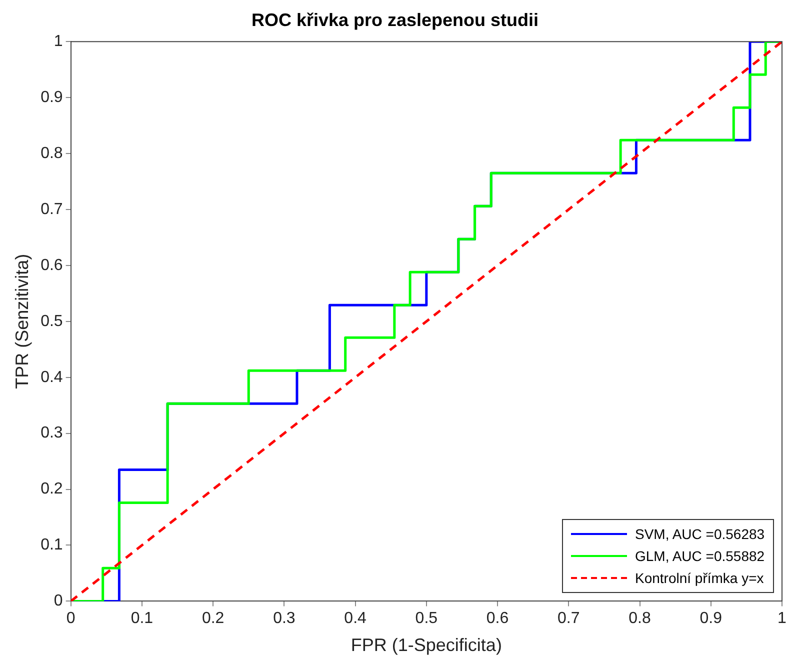 Image resolution: width=794 pixels, height=663 pixels. Describe the element at coordinates (51, 489) in the screenshot. I see `y-tick-label: 0.2` at that location.